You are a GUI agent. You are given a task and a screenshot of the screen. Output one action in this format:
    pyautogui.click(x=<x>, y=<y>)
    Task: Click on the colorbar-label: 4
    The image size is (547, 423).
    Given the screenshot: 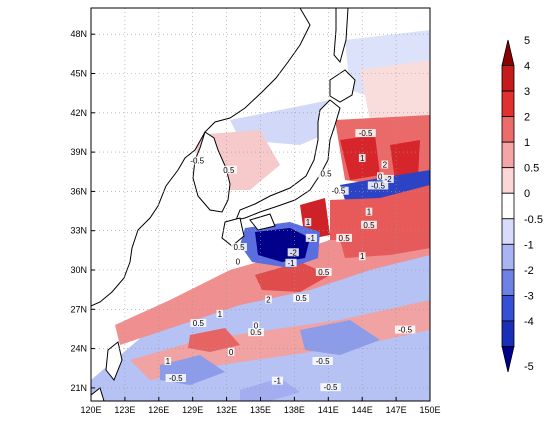 What is the action you would take?
    pyautogui.click(x=527, y=67)
    